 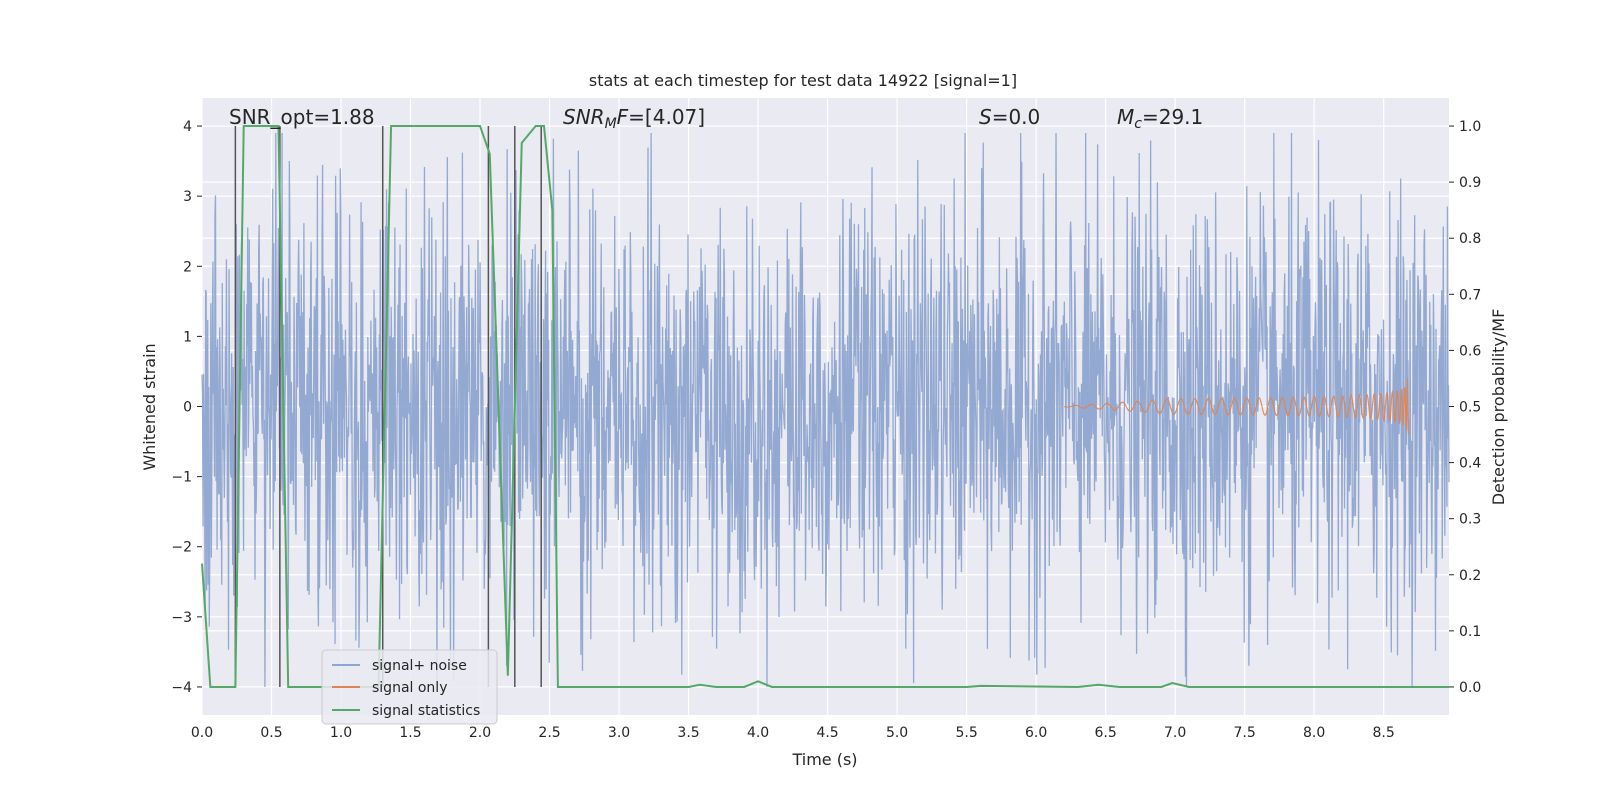 I want to click on y-axis-label-right: Detection probability/MF, so click(x=1498, y=407).